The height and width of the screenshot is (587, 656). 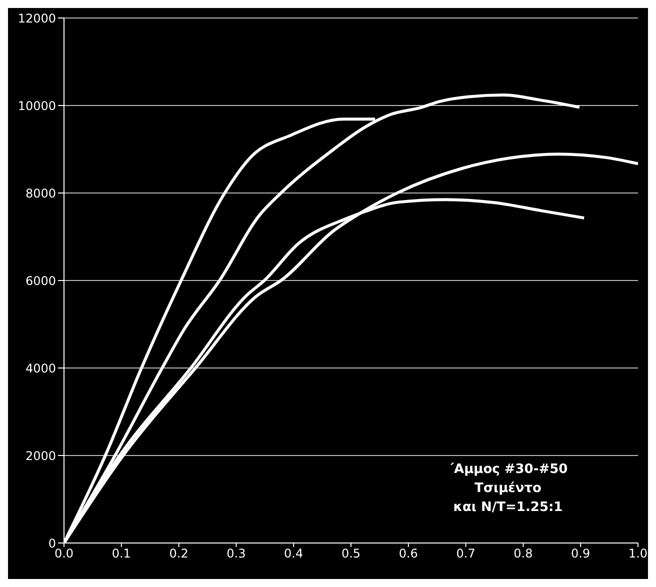 I want to click on annotation: Τσιμέντο, so click(x=508, y=489).